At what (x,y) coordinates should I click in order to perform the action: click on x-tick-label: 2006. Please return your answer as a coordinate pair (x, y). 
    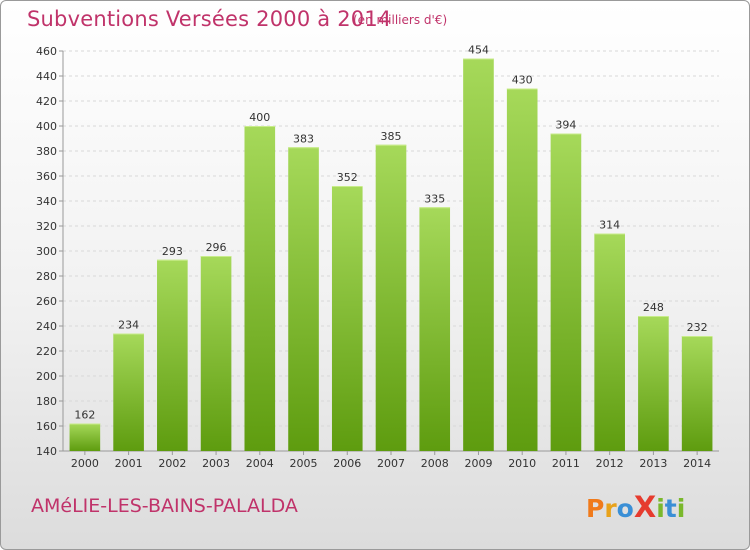
    Looking at the image, I should click on (347, 463).